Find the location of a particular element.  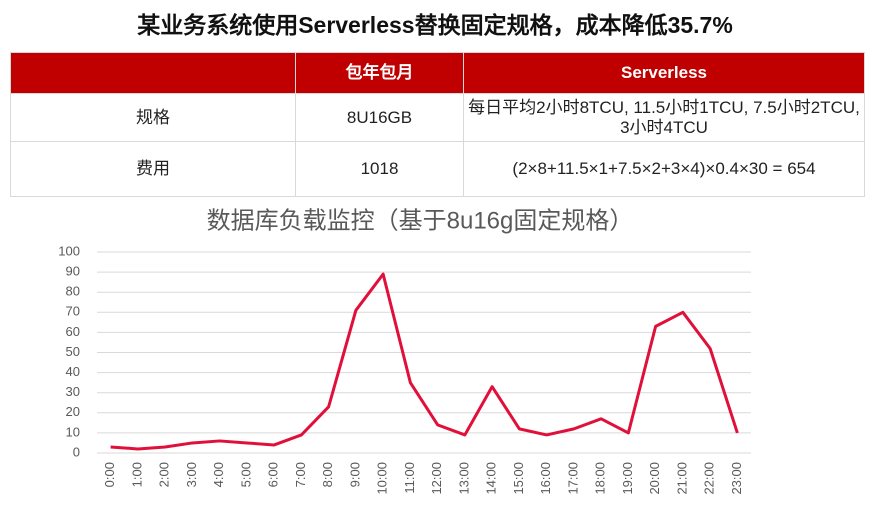

x-tick-label: 19:00 is located at coordinates (627, 478).